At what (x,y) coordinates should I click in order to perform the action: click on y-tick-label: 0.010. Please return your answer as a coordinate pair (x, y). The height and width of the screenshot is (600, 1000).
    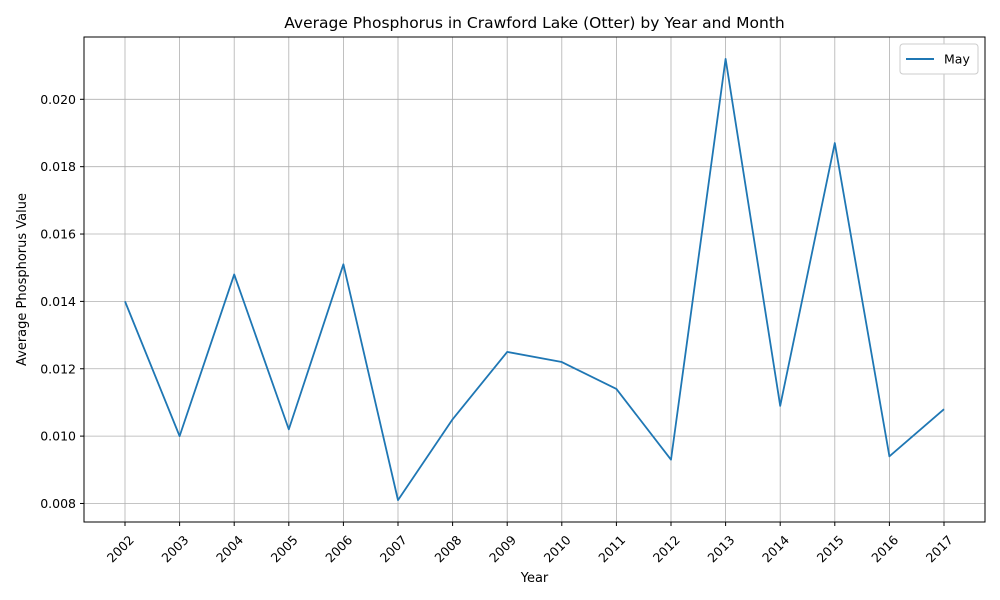
    Looking at the image, I should click on (58, 436).